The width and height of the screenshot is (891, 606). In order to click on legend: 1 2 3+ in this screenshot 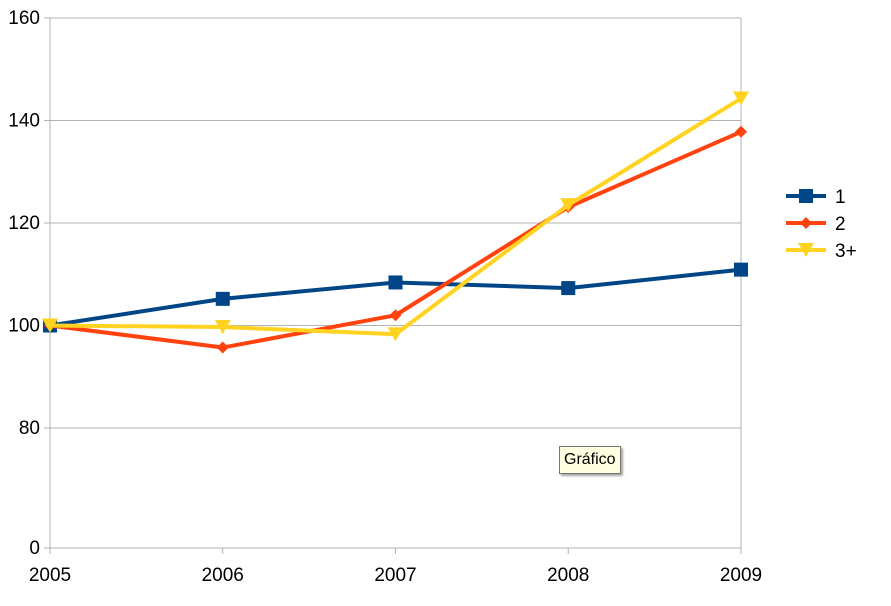, I will do `click(821, 224)`.